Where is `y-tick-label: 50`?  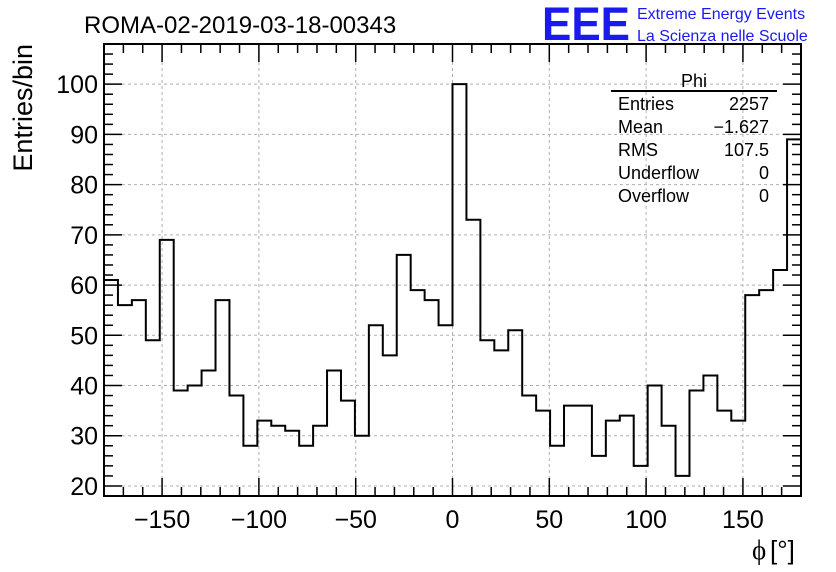 y-tick-label: 50 is located at coordinates (84, 336).